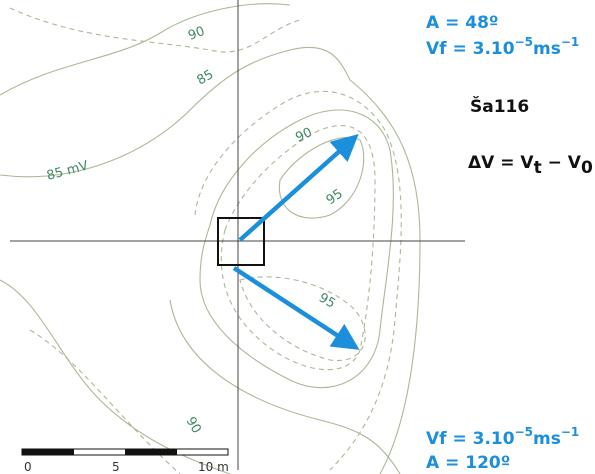 The image size is (595, 474). What do you see at coordinates (67, 170) in the screenshot?
I see `contour-label: 85 mV` at bounding box center [67, 170].